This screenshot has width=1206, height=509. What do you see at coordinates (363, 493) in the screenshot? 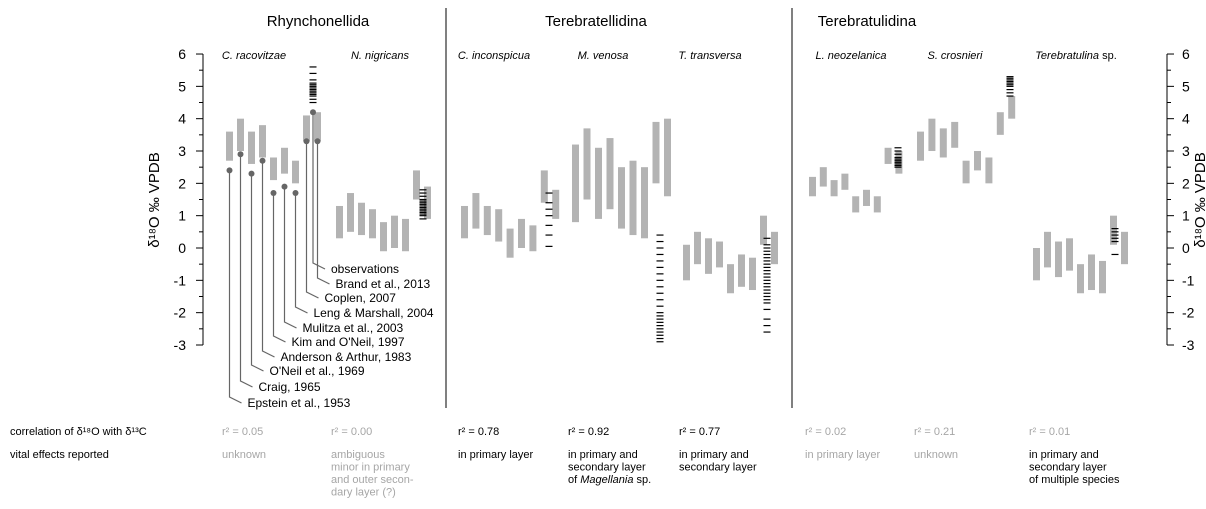
I see `vital-cell-1-3: dary layer (?)` at bounding box center [363, 493].